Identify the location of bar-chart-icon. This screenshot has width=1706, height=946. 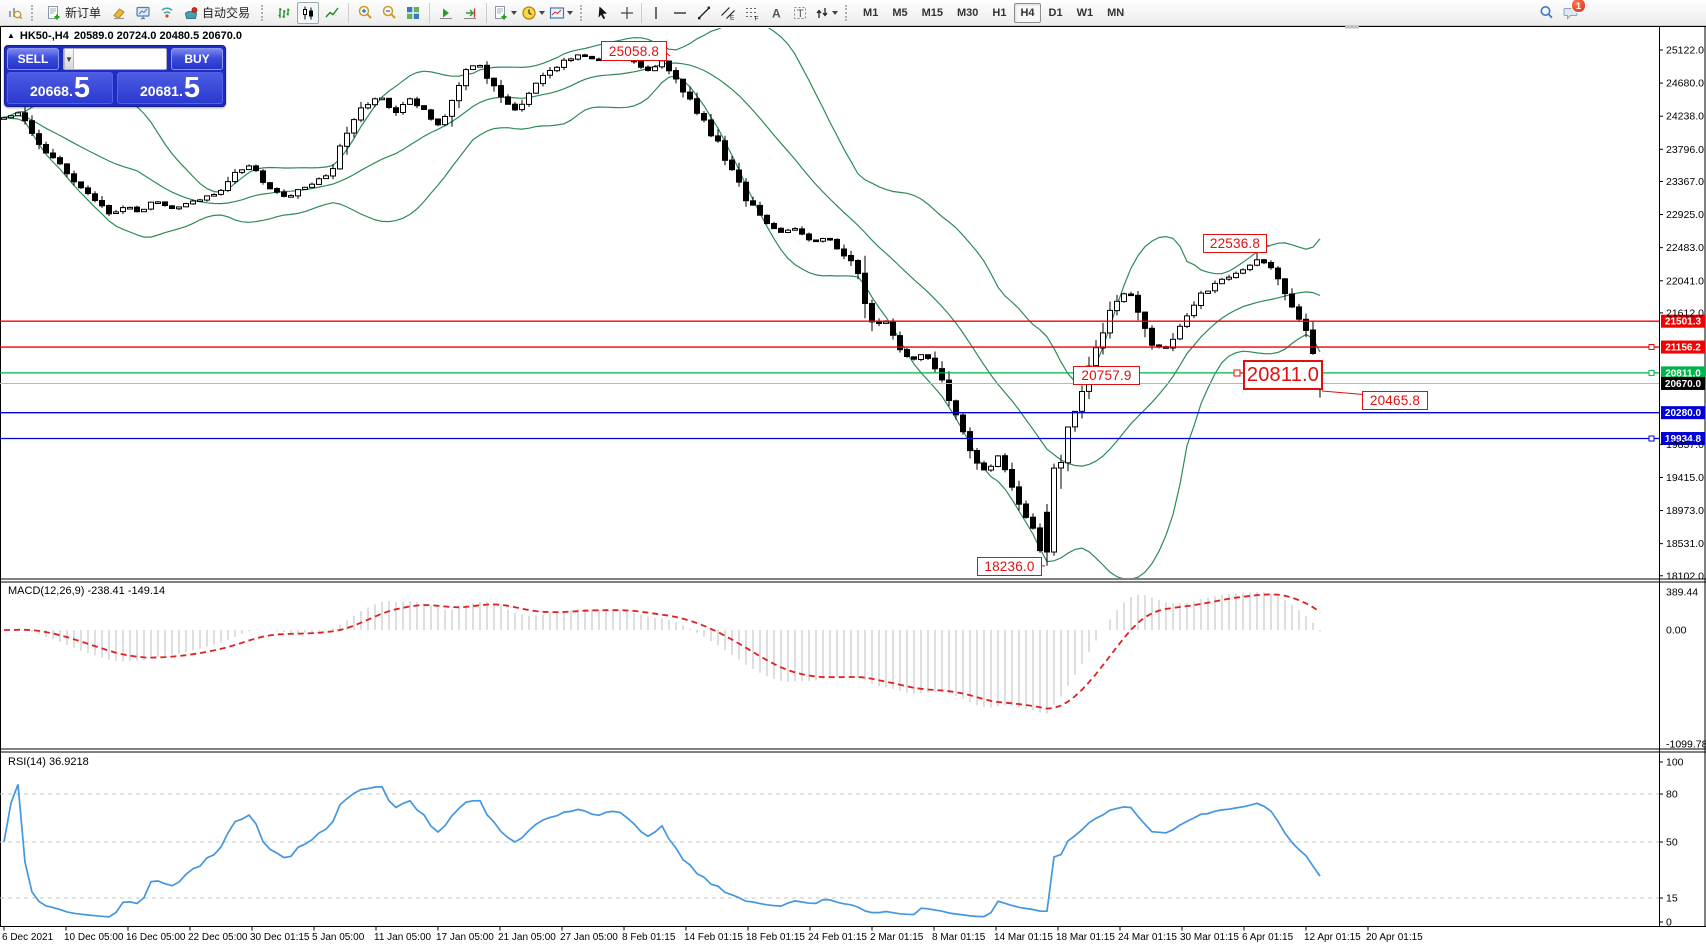
(284, 13).